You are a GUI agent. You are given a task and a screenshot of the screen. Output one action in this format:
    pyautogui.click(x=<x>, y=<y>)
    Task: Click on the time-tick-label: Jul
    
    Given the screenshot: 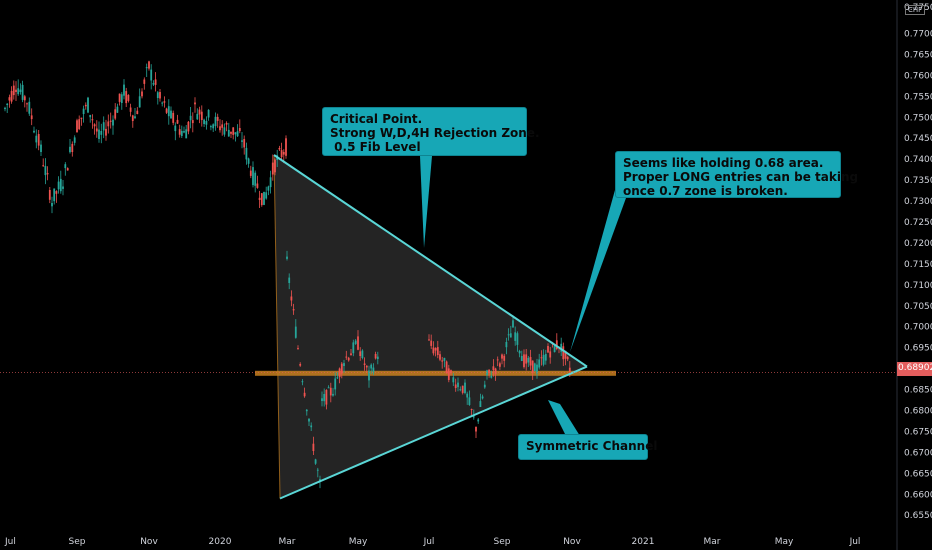 What is the action you would take?
    pyautogui.click(x=429, y=542)
    